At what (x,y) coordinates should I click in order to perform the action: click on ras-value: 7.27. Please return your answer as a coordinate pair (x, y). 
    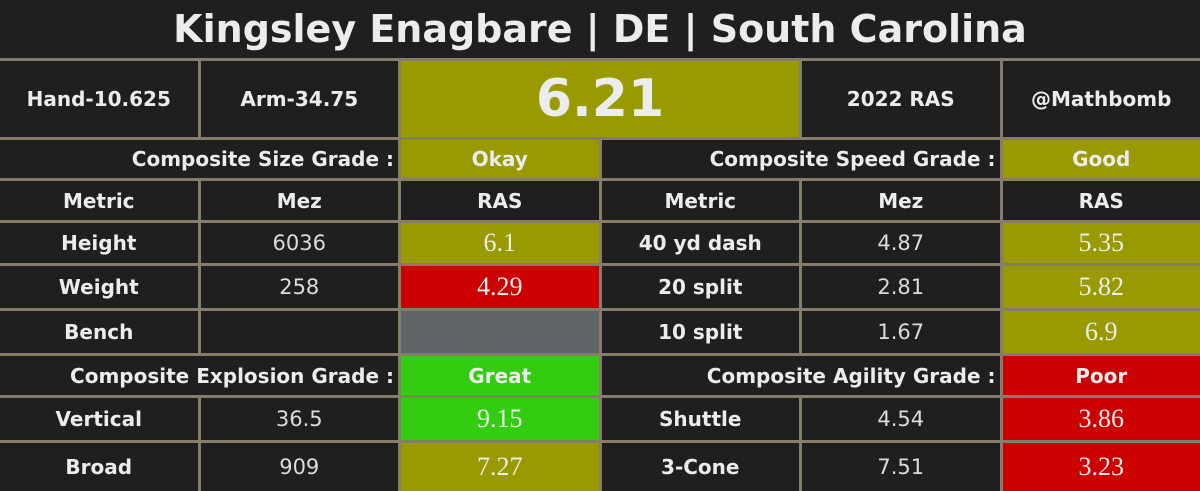
    Looking at the image, I should click on (500, 467).